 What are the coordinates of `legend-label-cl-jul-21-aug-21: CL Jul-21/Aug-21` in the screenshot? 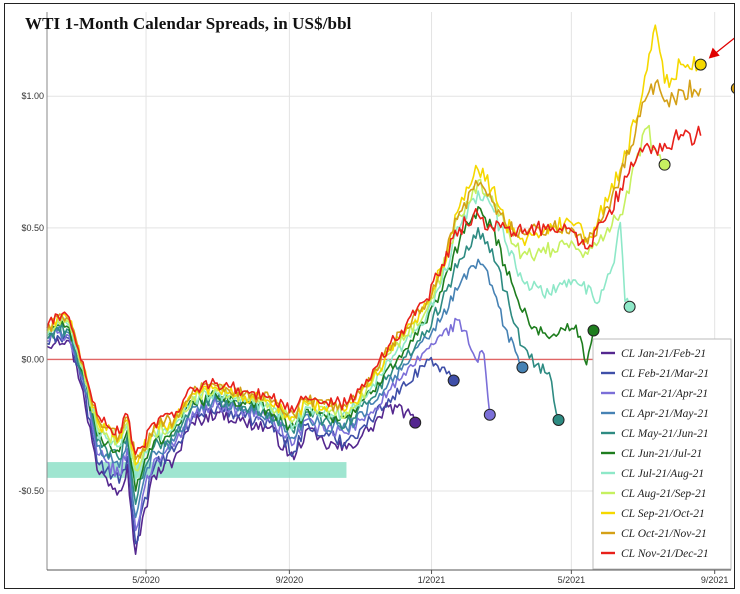 It's located at (662, 474).